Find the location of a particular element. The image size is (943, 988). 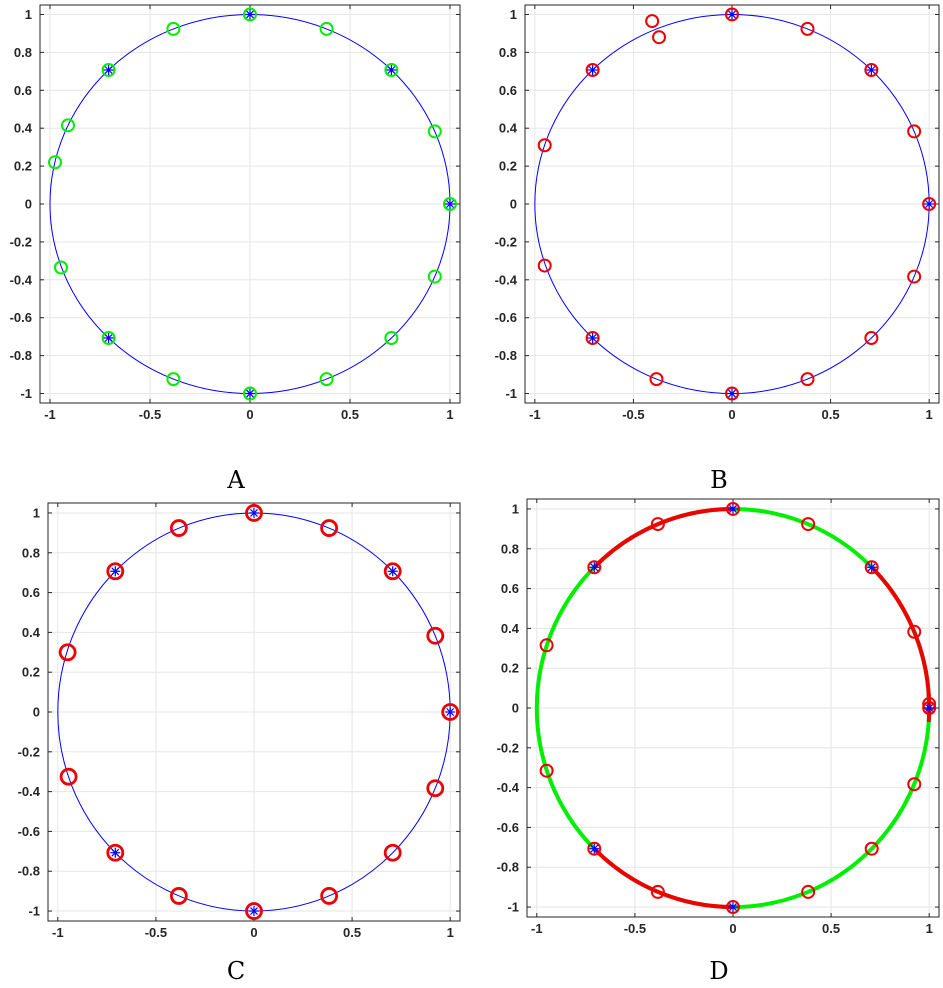

y-tick-label: 0.4 is located at coordinates (31, 632).